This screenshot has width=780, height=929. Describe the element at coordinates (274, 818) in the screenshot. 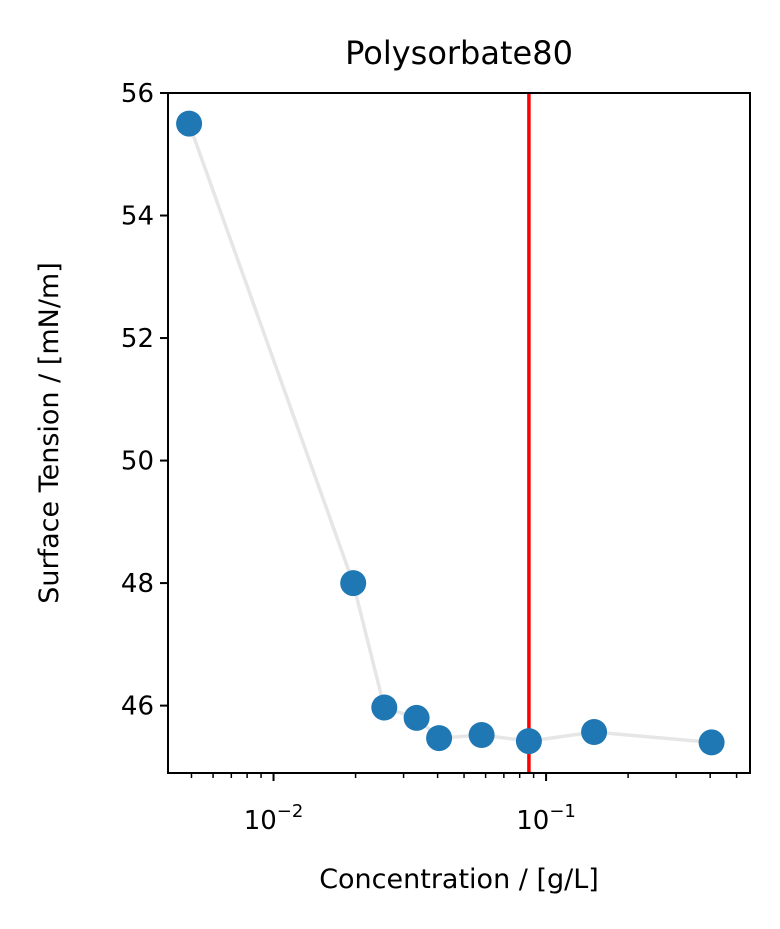

I see `x-tick-label: 10⁻²` at that location.